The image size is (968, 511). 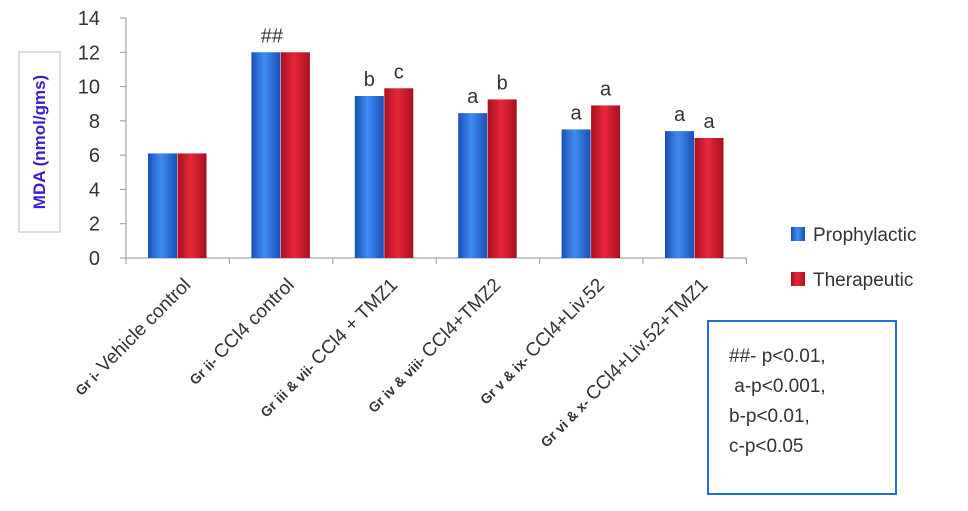 I want to click on category-prefix: Gr iv & viii-, so click(x=398, y=383).